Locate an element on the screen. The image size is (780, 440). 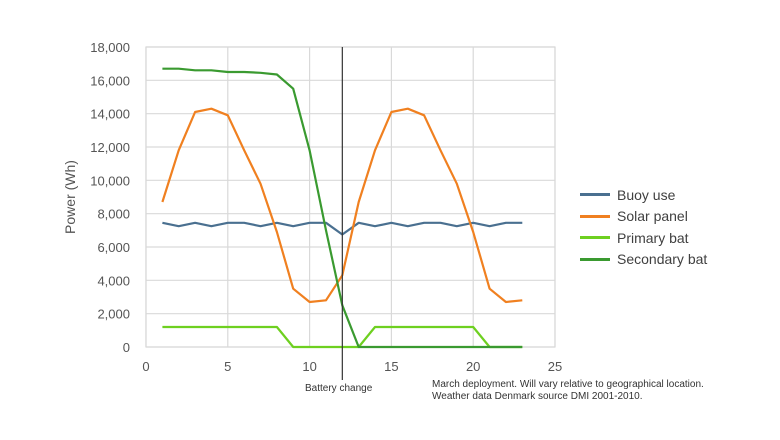
legend-label: Primary bat is located at coordinates (653, 237).